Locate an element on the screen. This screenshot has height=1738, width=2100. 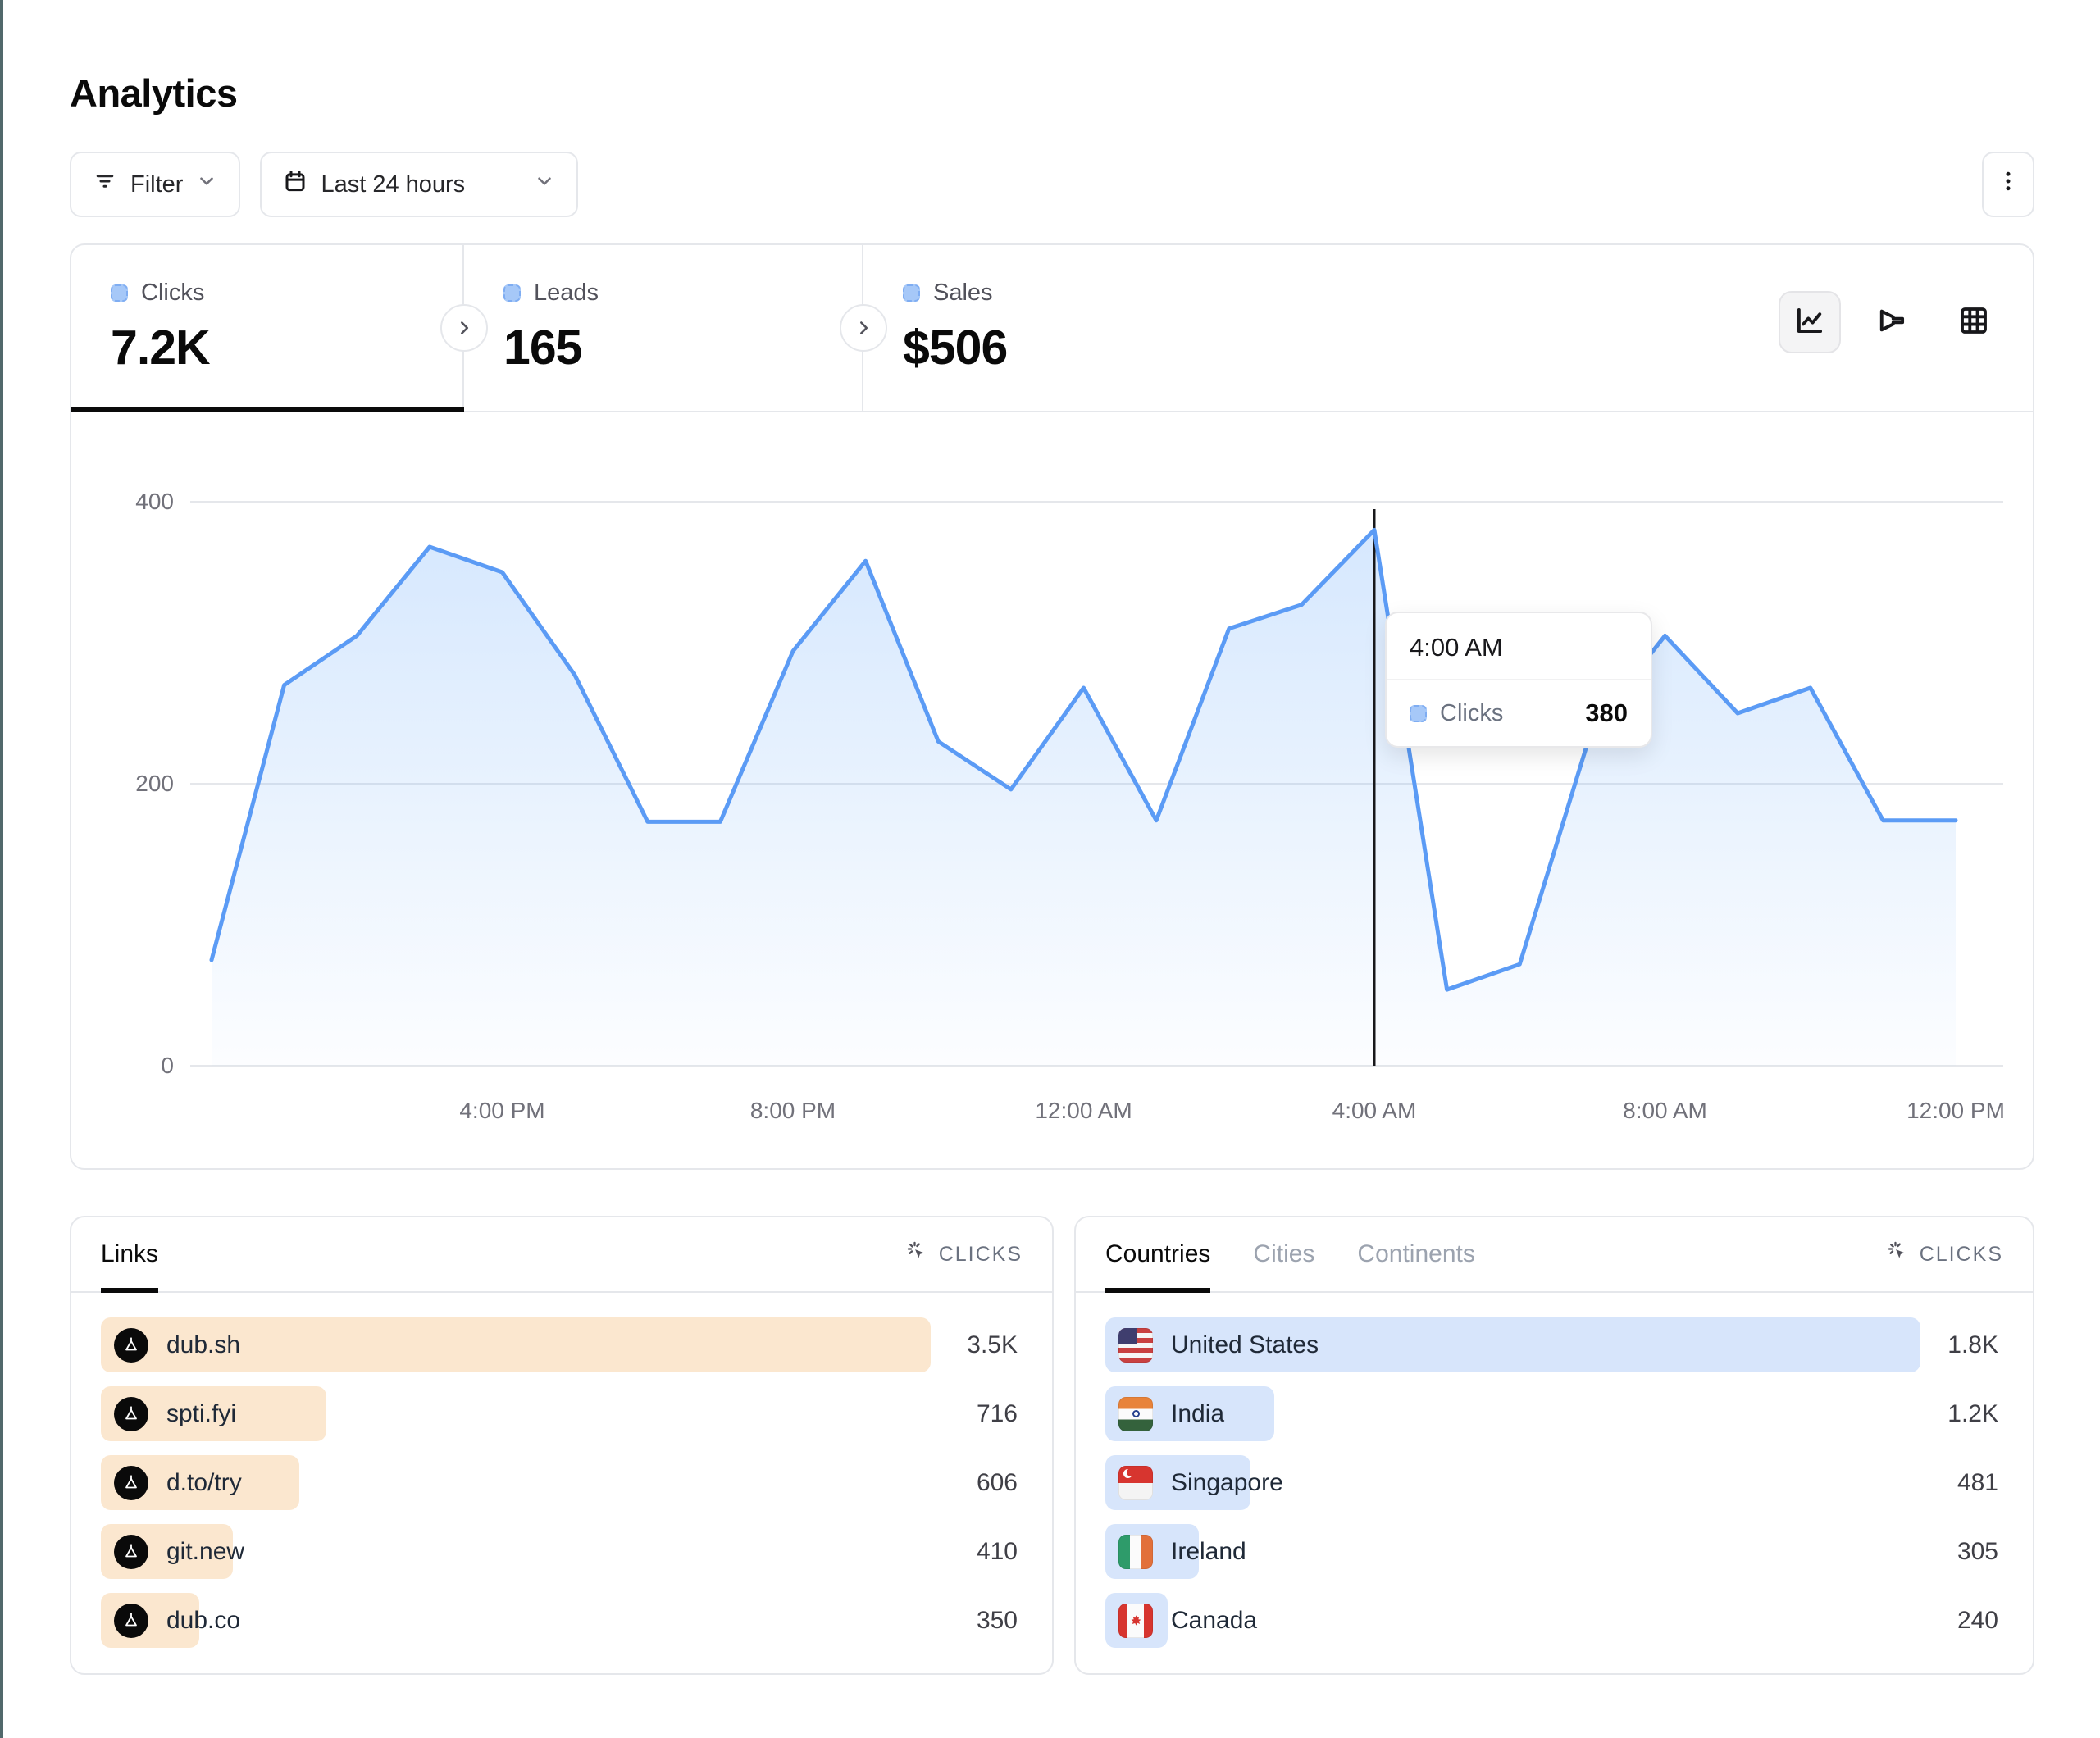
flag-ca-icon is located at coordinates (1135, 1620).